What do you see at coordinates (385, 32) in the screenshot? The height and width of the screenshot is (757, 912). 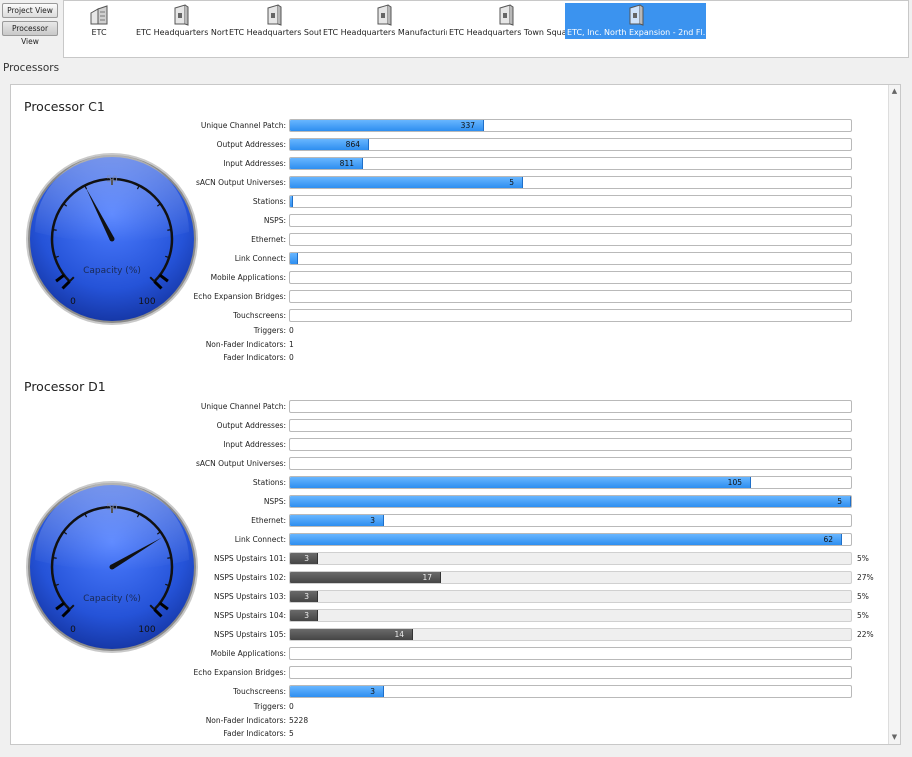 I see `location-tab-label: ETC Headquarters Manufacturing` at bounding box center [385, 32].